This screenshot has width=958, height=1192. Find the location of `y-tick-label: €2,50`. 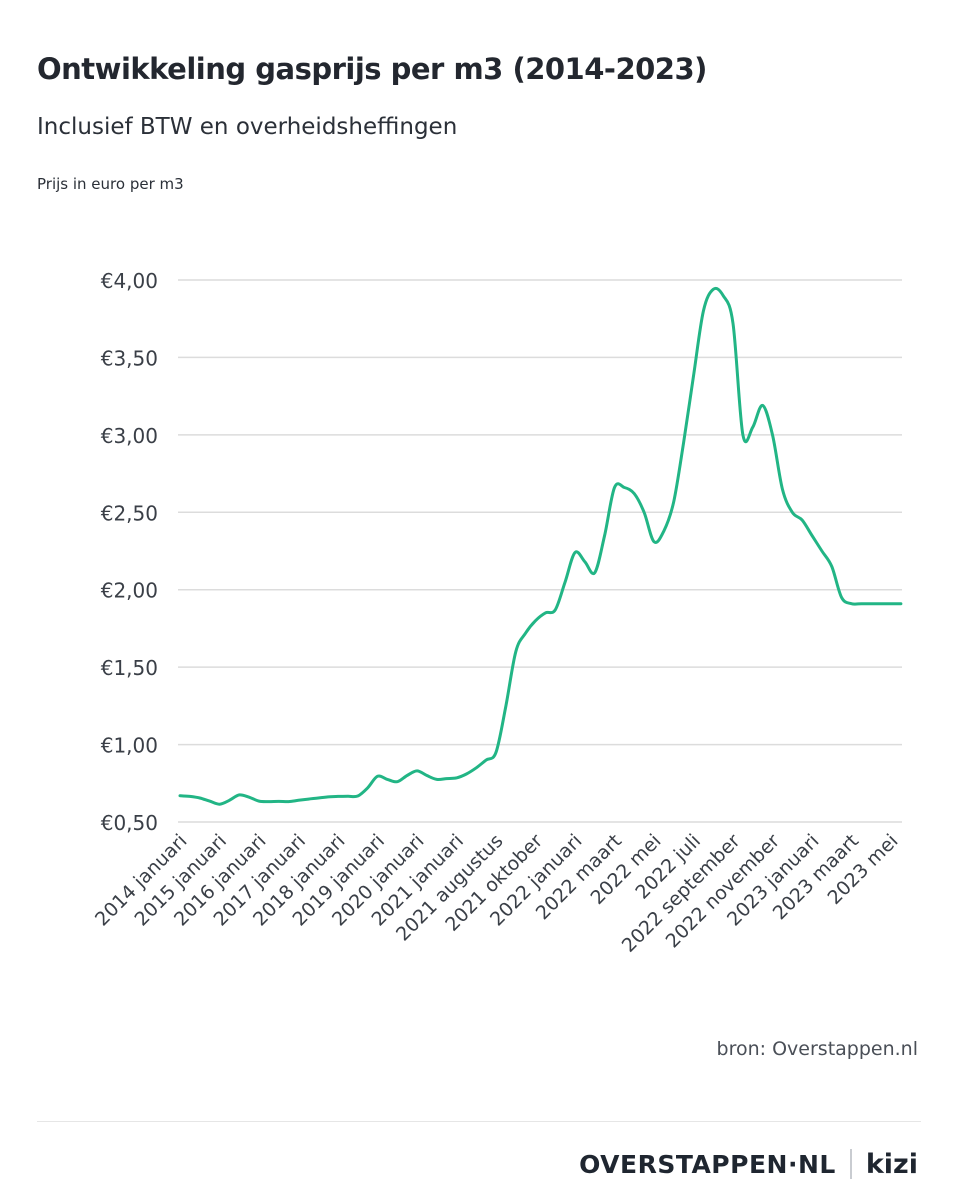

y-tick-label: €2,50 is located at coordinates (129, 513).